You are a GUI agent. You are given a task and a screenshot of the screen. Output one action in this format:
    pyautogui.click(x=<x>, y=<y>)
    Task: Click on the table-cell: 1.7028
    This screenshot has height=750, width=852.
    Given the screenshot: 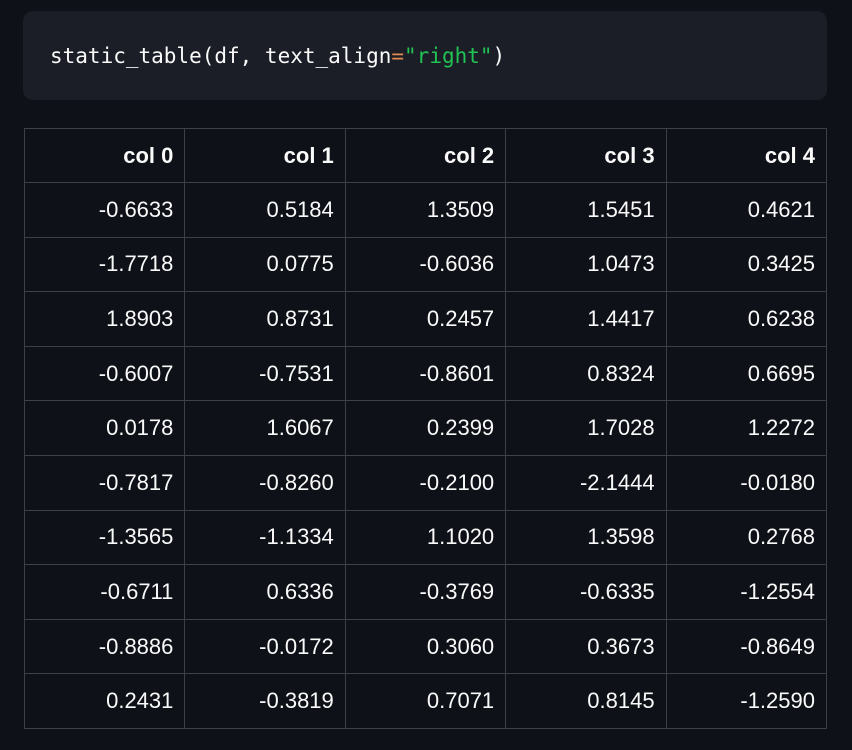 What is the action you would take?
    pyautogui.click(x=586, y=428)
    